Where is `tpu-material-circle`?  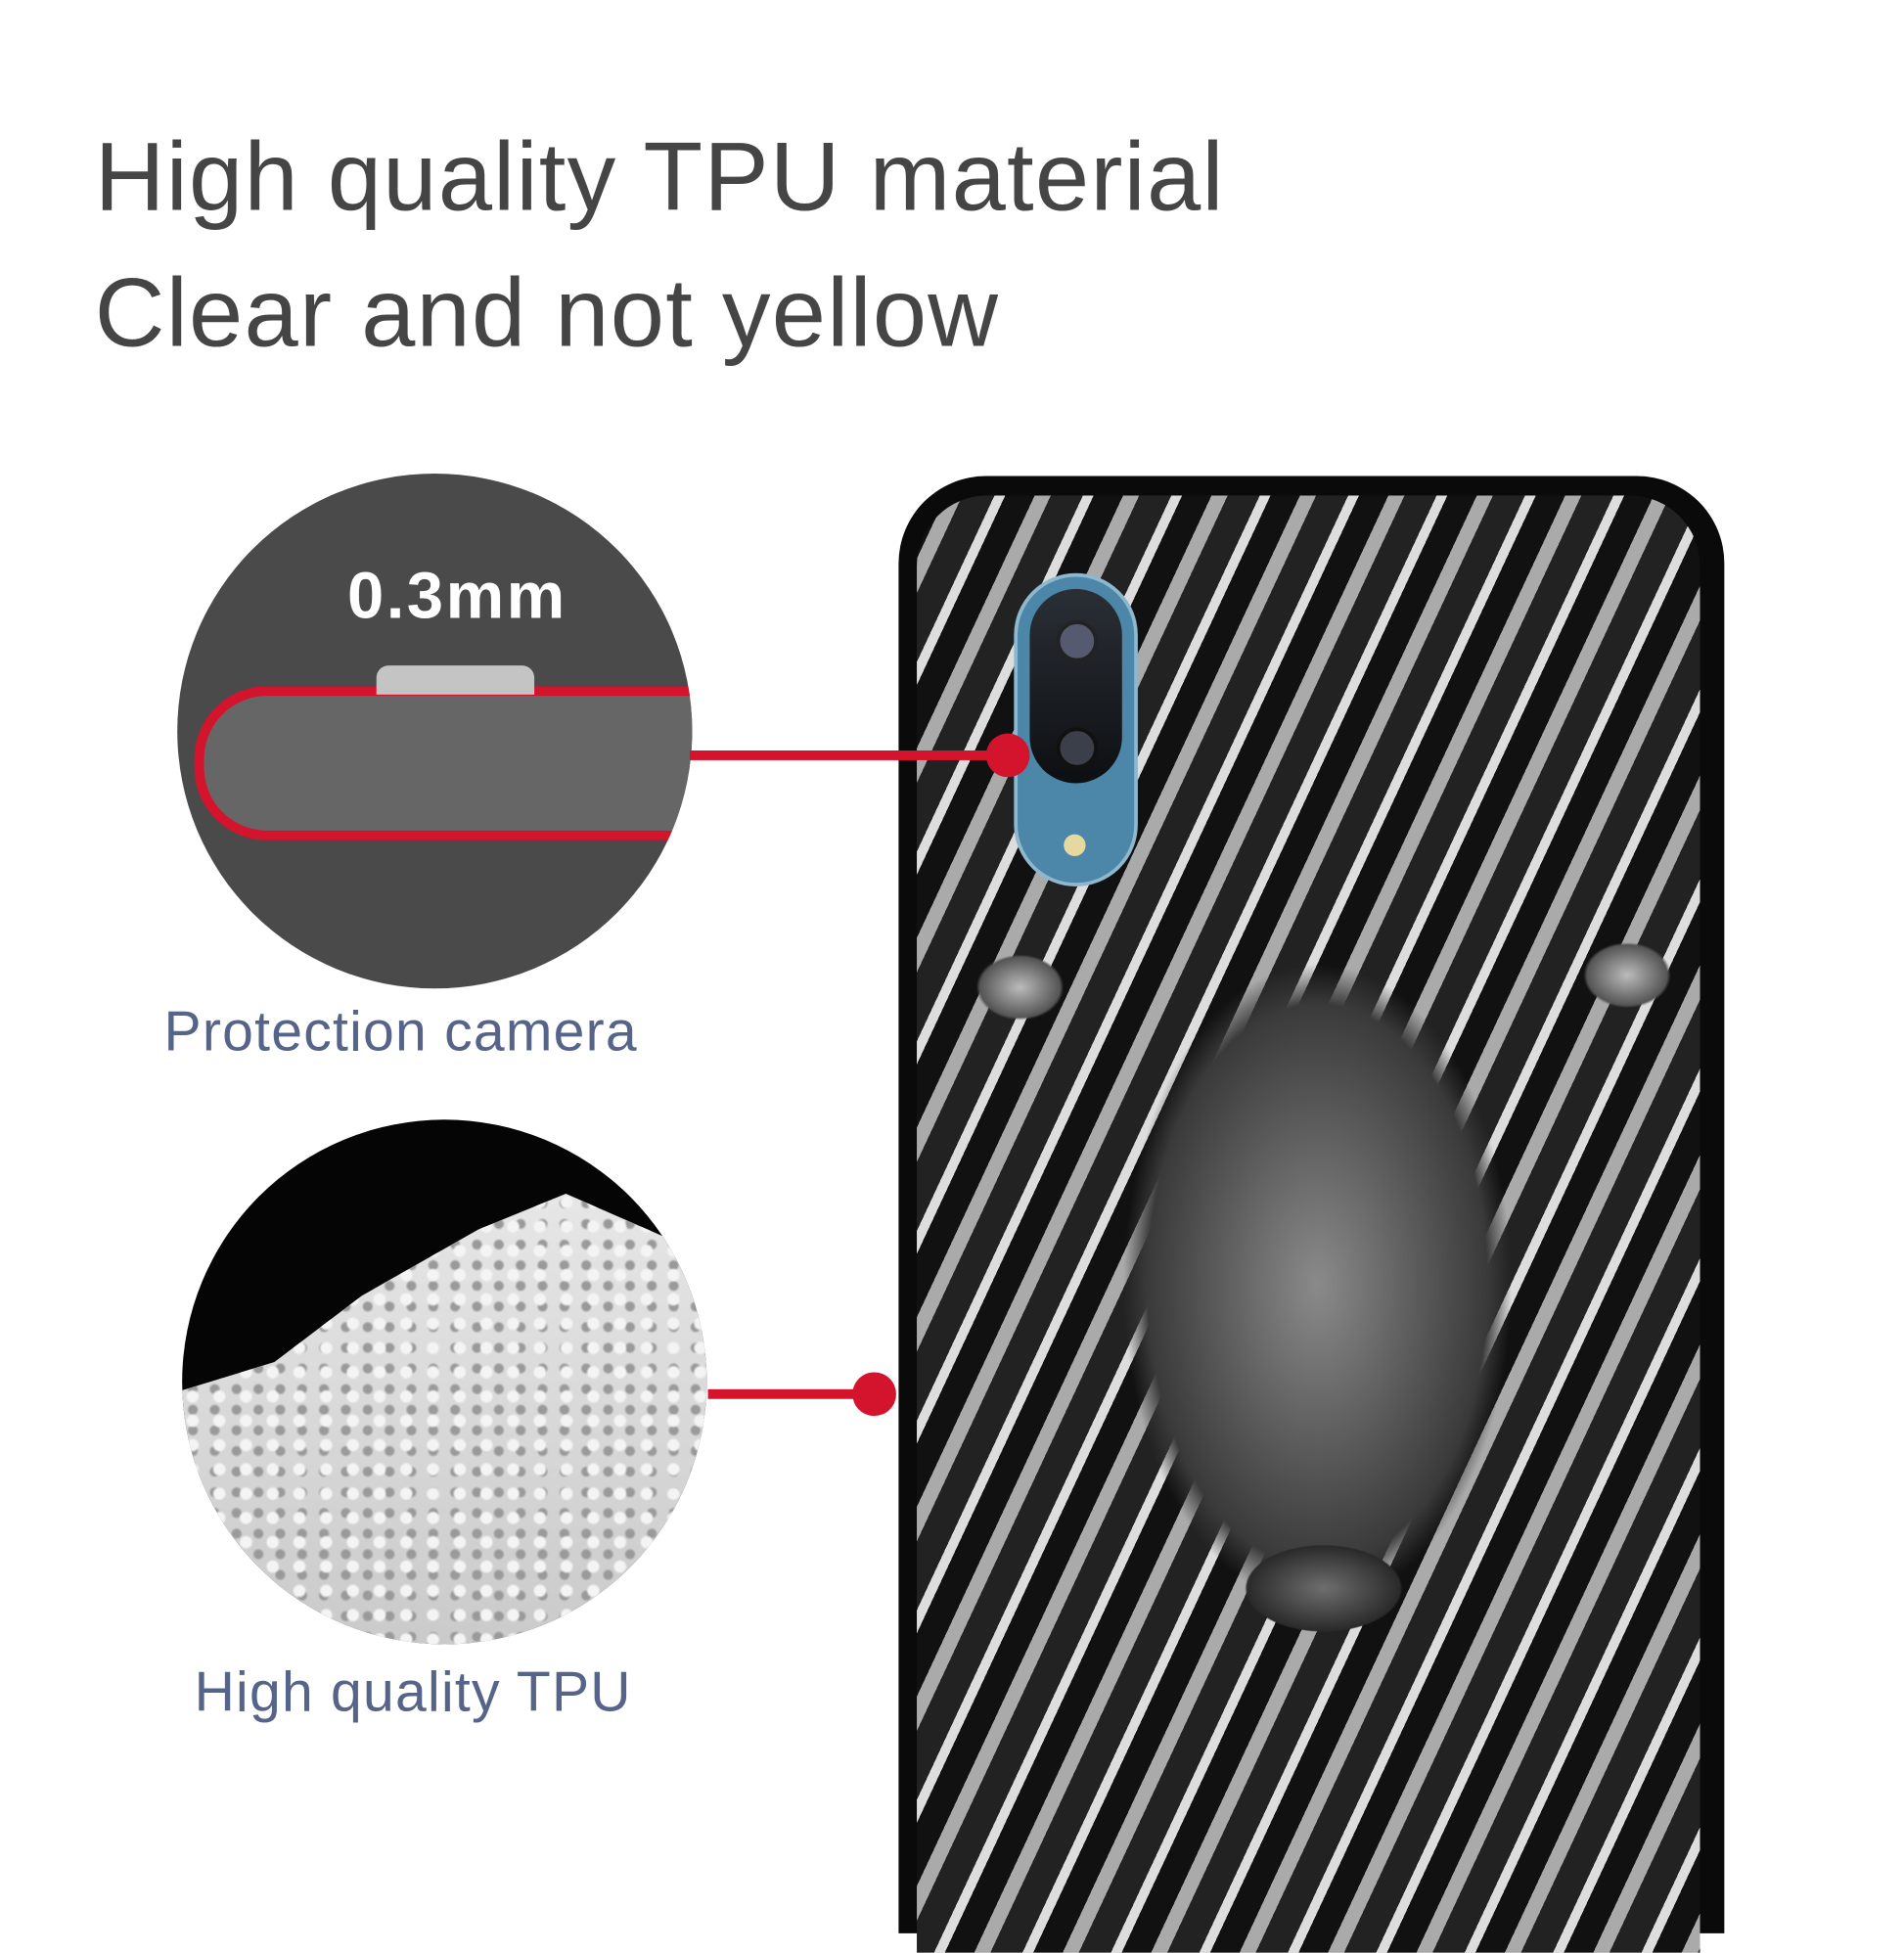
tpu-material-circle is located at coordinates (444, 1382).